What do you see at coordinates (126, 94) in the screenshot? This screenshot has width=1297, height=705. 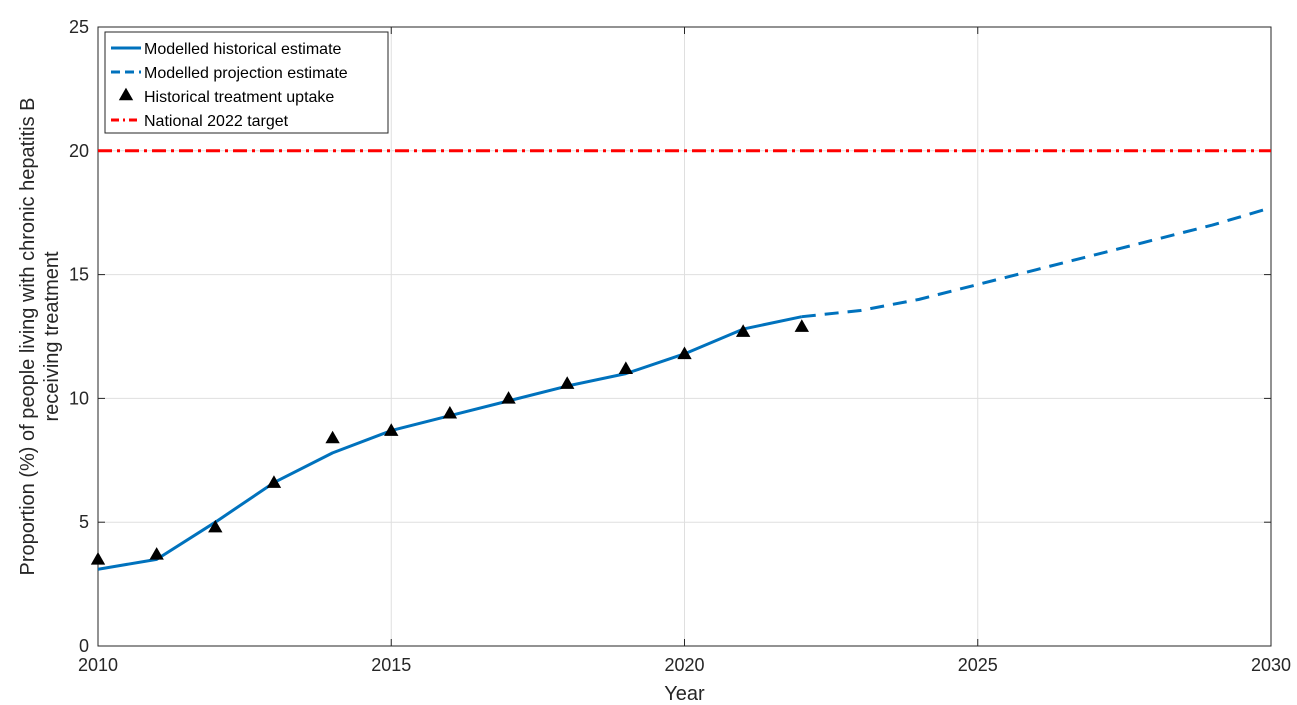 I see `legend-marker` at bounding box center [126, 94].